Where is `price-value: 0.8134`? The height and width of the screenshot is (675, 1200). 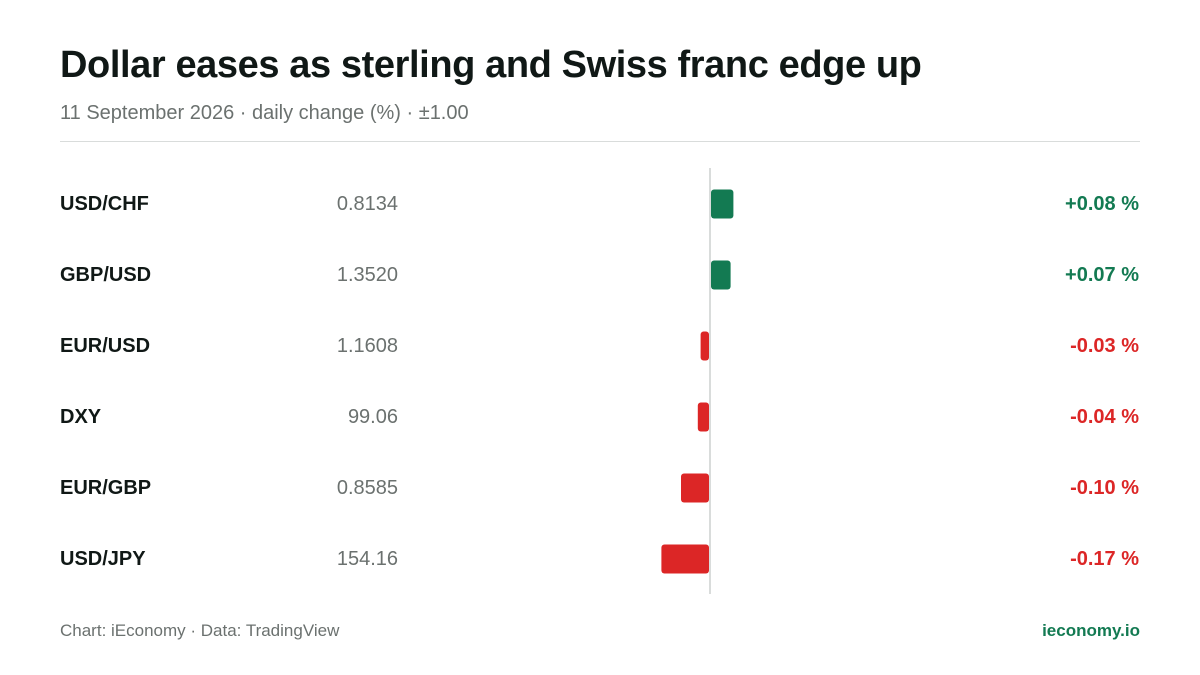
price-value: 0.8134 is located at coordinates (367, 204).